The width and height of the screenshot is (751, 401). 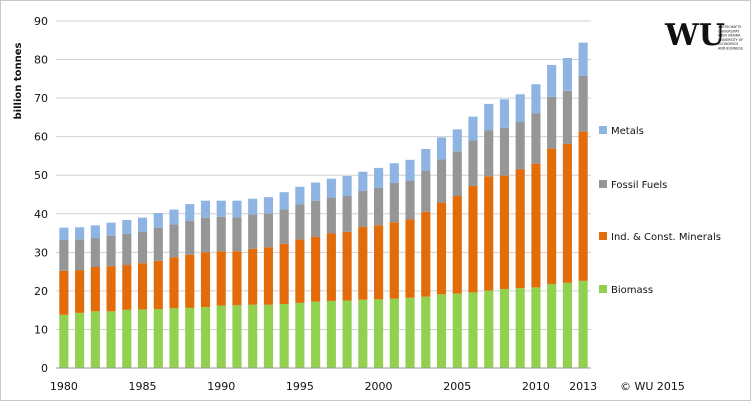 What do you see at coordinates (410, 258) in the screenshot?
I see `bar-ind-const-minerals-2002` at bounding box center [410, 258].